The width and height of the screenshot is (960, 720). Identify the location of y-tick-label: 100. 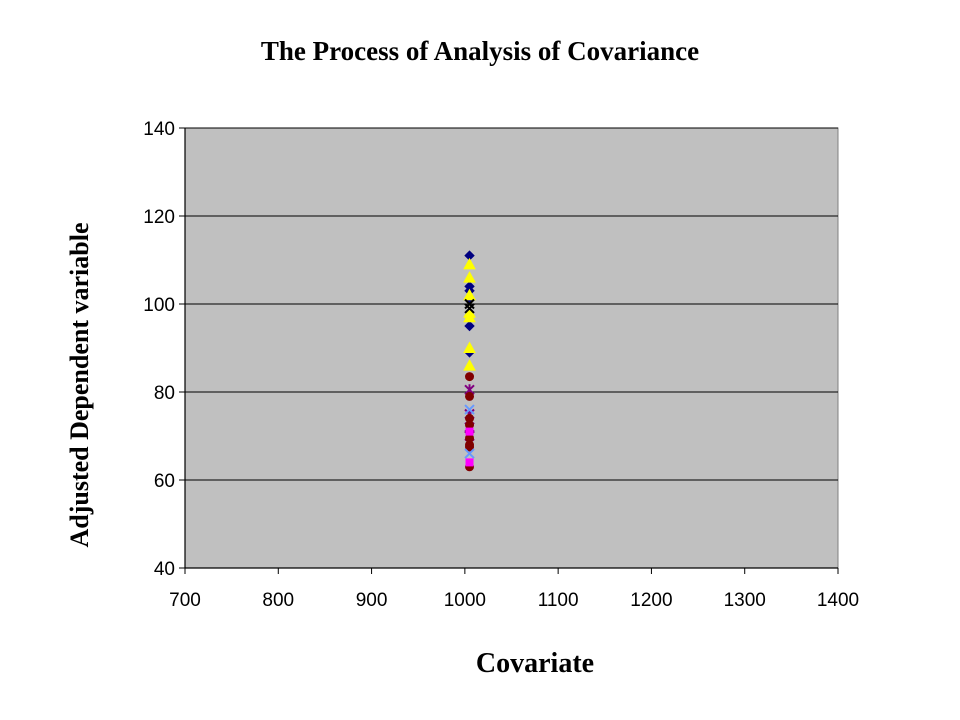
(159, 305).